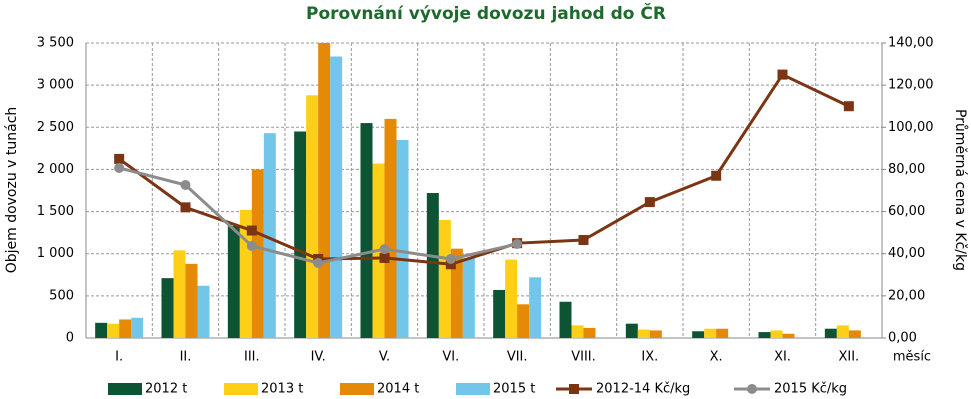  I want to click on y-tick-label: 3 500, so click(55, 43).